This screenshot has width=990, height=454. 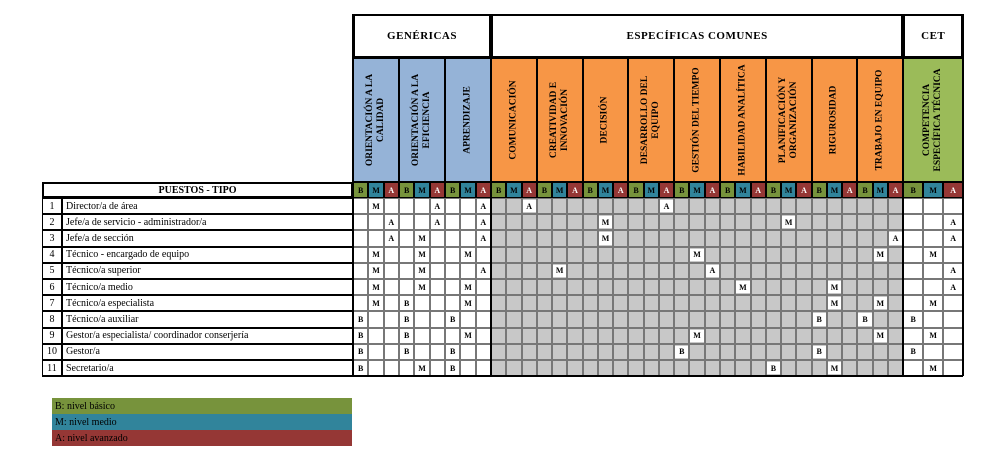 What do you see at coordinates (834, 120) in the screenshot?
I see `competency-header: RIGUROSIDAD` at bounding box center [834, 120].